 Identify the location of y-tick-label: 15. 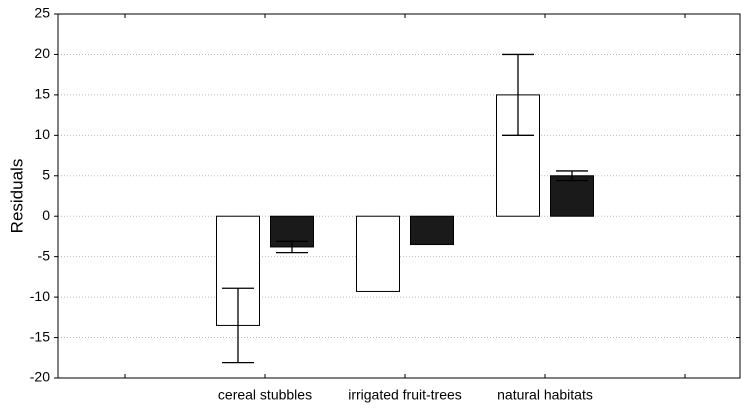
(42, 94).